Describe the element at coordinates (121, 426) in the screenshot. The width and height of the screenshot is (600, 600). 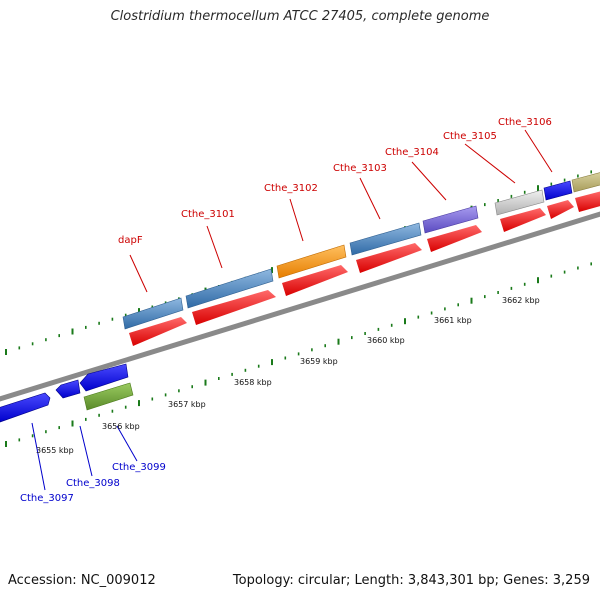
I see `tick-label-3656: 3656 kbp` at that location.